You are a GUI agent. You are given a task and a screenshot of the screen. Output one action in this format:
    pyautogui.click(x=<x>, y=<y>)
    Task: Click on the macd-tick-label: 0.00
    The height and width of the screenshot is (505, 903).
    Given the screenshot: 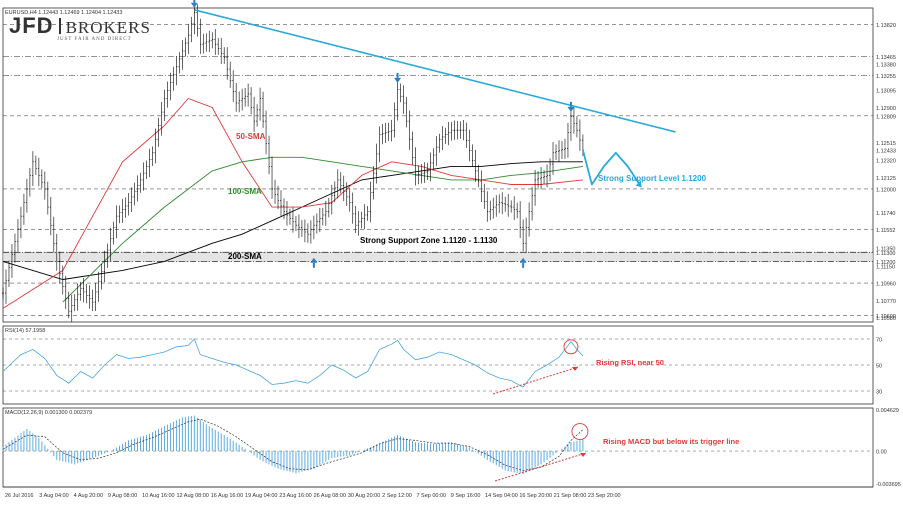 What is the action you would take?
    pyautogui.click(x=881, y=453)
    